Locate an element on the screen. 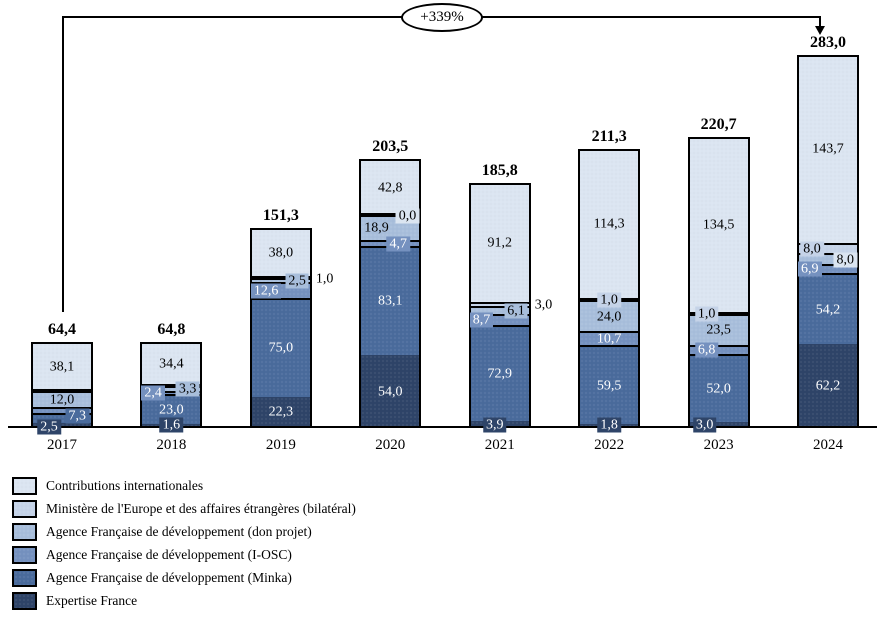 The height and width of the screenshot is (625, 885). segment-2022-s5 is located at coordinates (609, 224).